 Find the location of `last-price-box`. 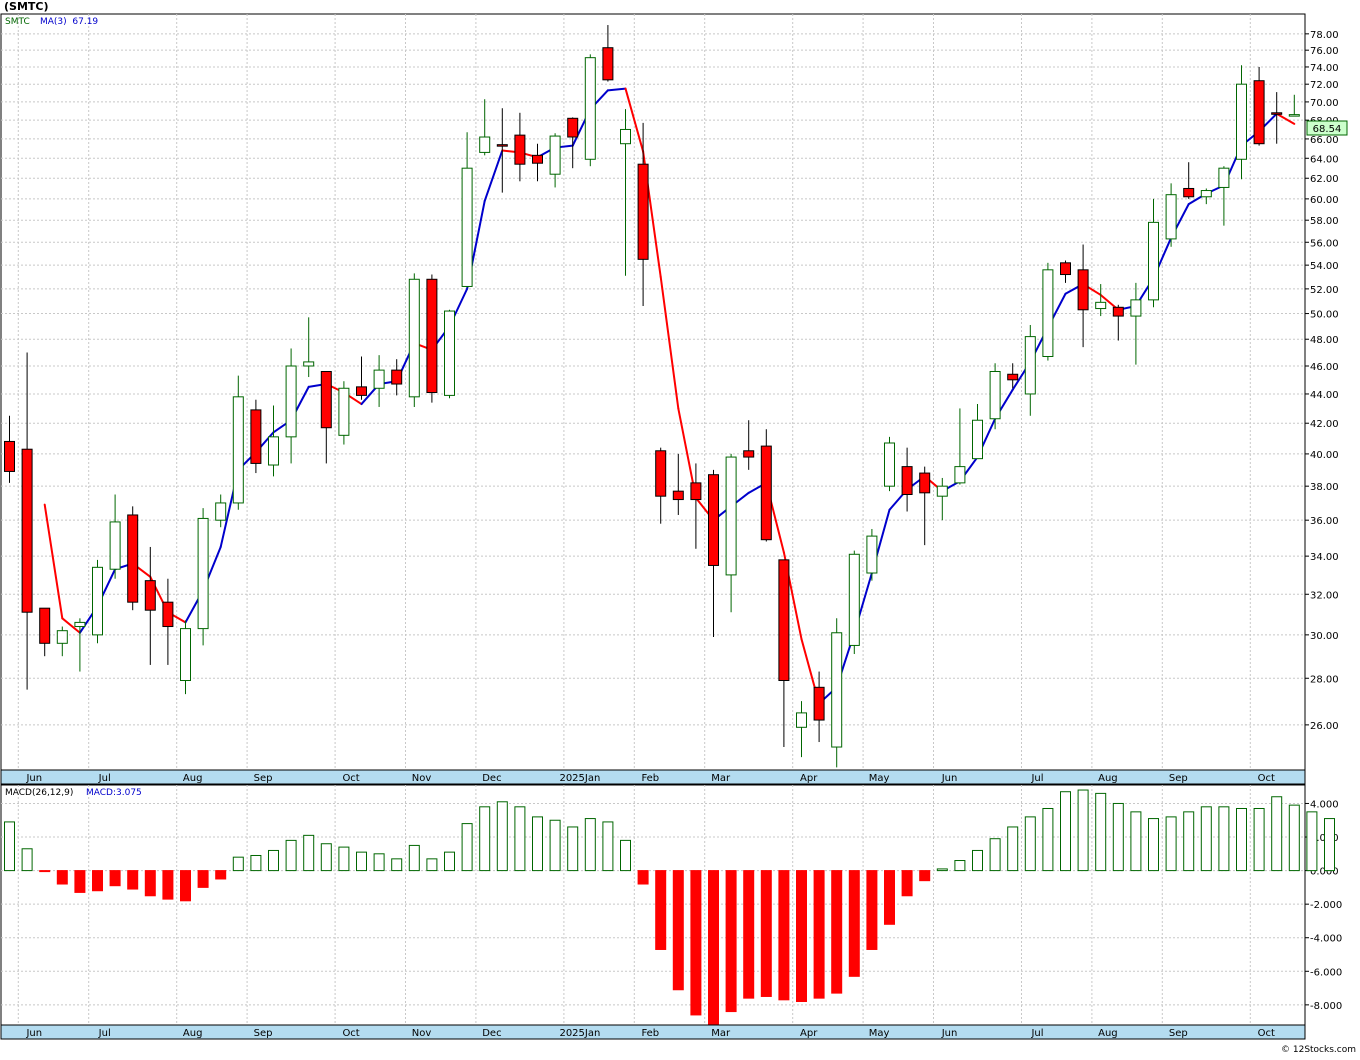

last-price-box is located at coordinates (1327, 128).